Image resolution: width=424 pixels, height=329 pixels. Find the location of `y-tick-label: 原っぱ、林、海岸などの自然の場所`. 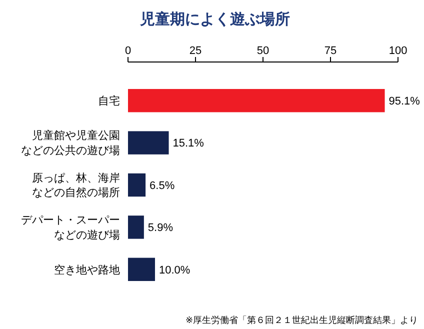

y-tick-label: 原っぱ、林、海岸などの自然の場所 is located at coordinates (76, 185).